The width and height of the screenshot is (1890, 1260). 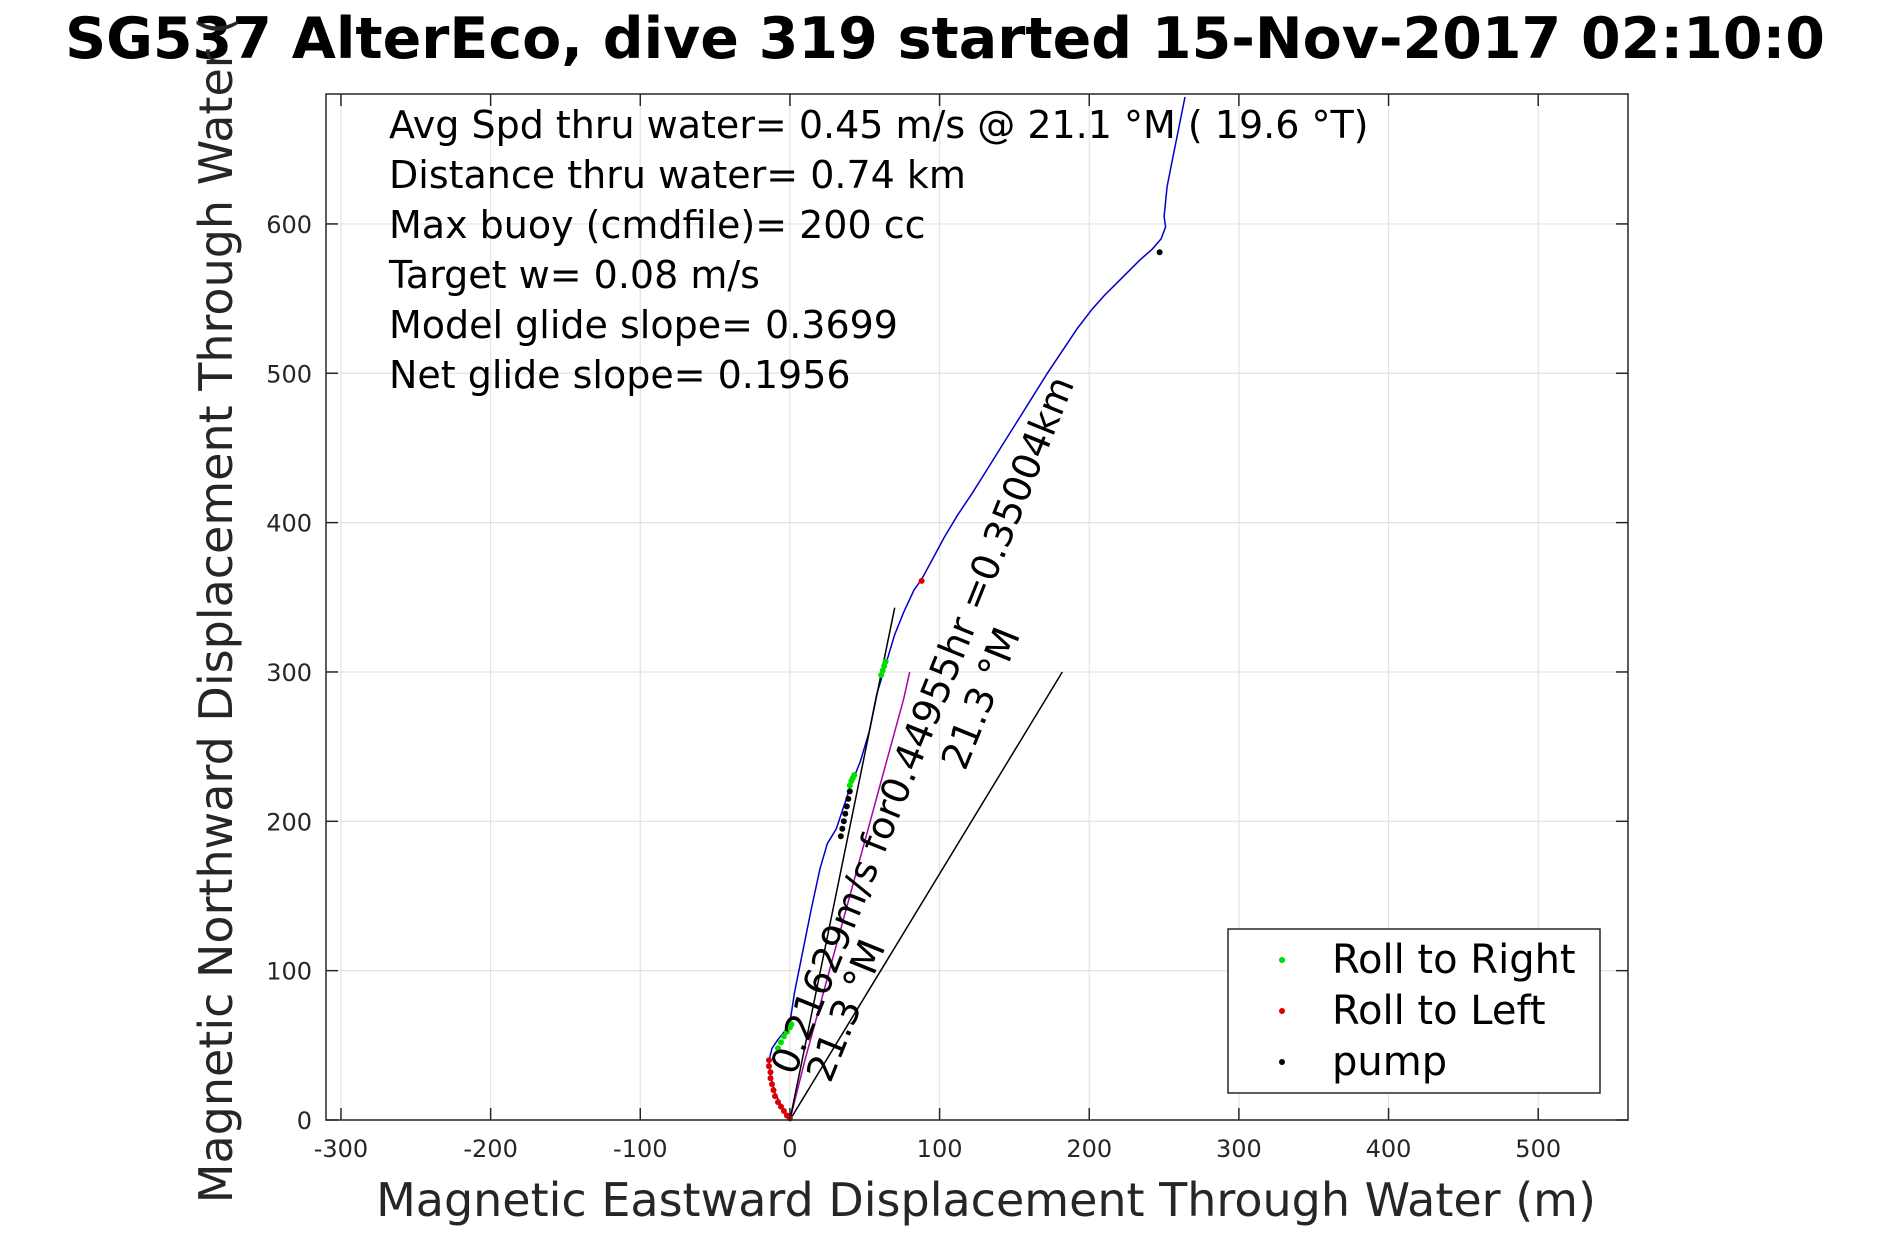 What do you see at coordinates (1439, 1011) in the screenshot?
I see `legend-label-roll-left: Roll to Left` at bounding box center [1439, 1011].